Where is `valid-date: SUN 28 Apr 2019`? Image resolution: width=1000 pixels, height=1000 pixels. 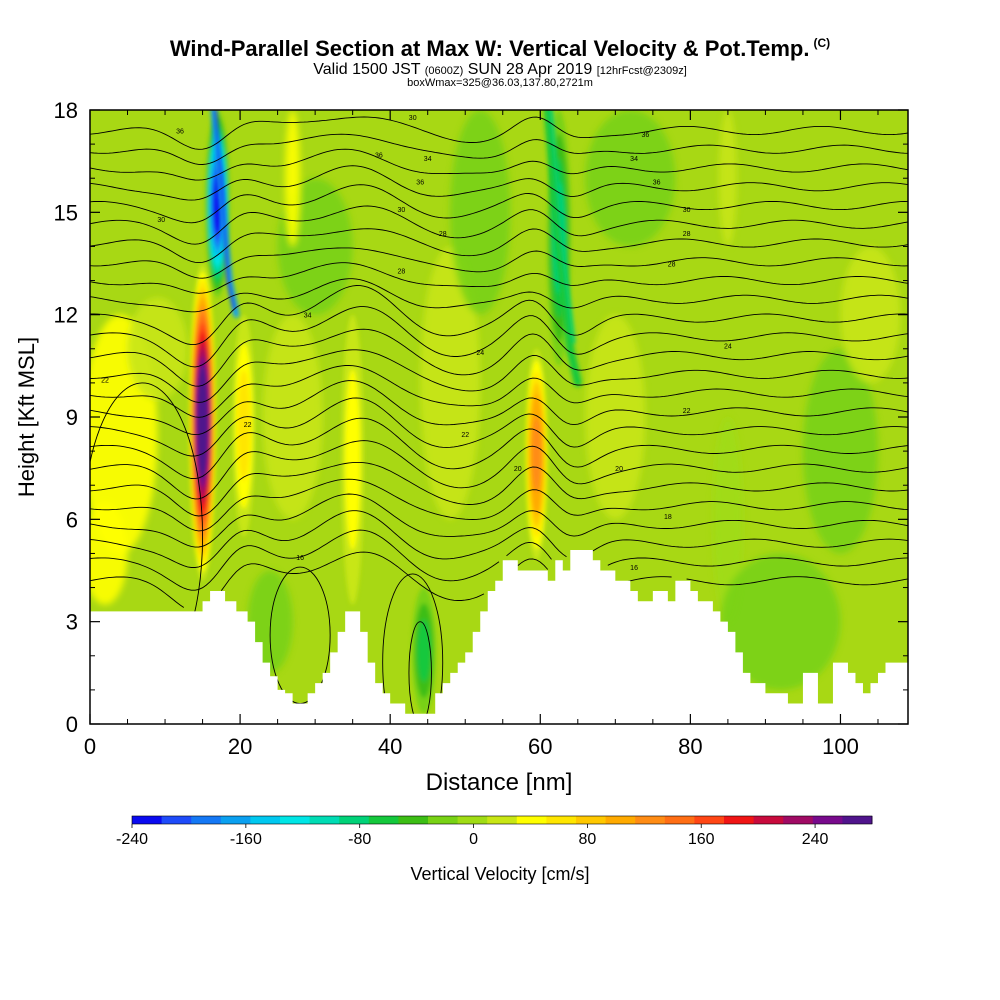 valid-date: SUN 28 Apr 2019 is located at coordinates (530, 69).